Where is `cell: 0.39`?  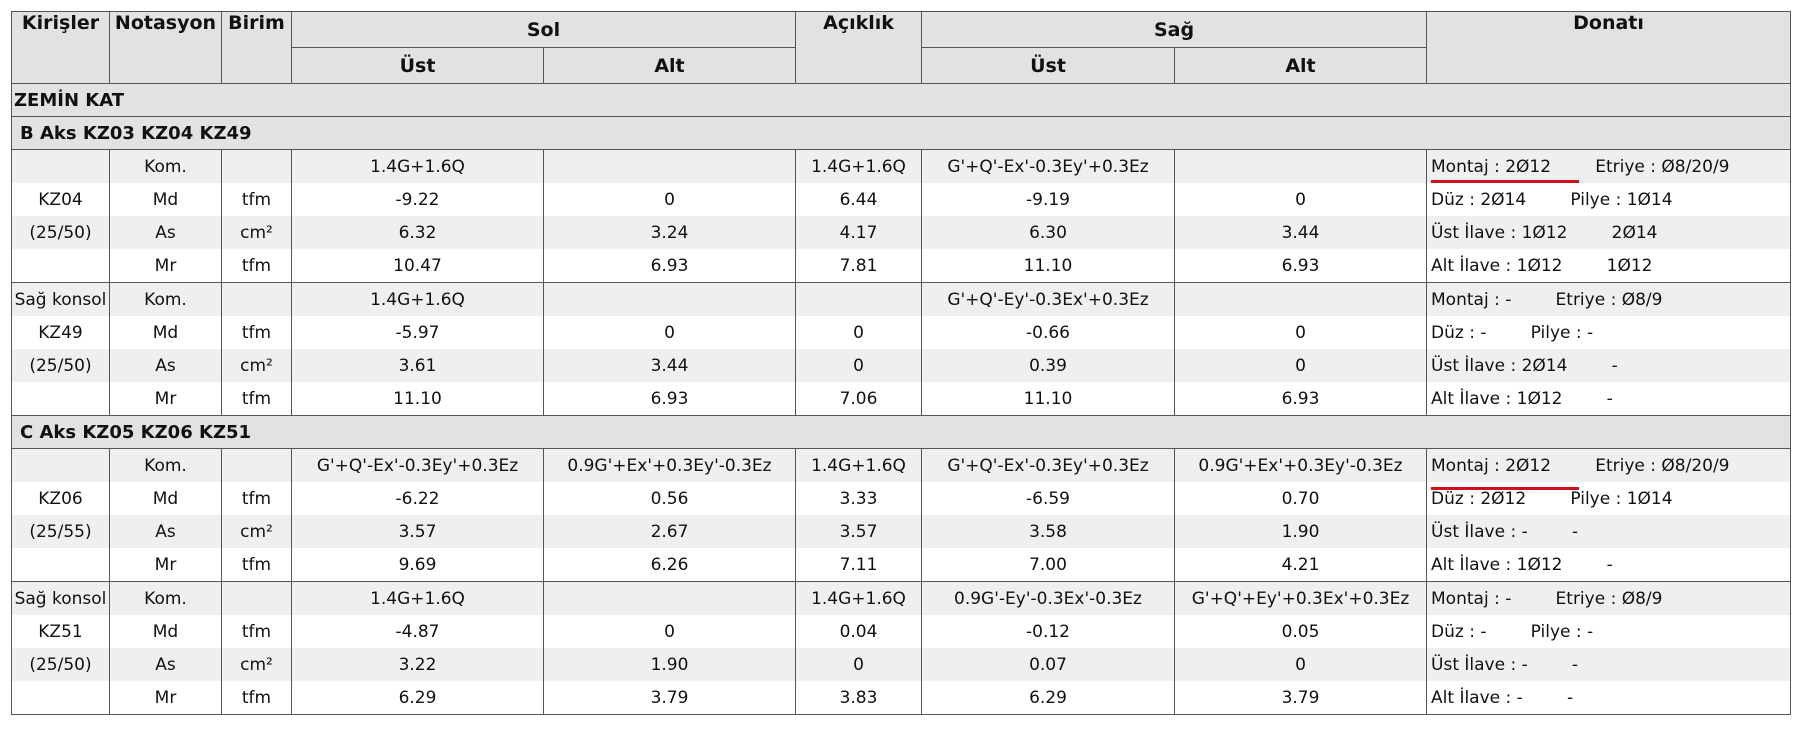
cell: 0.39 is located at coordinates (1048, 365).